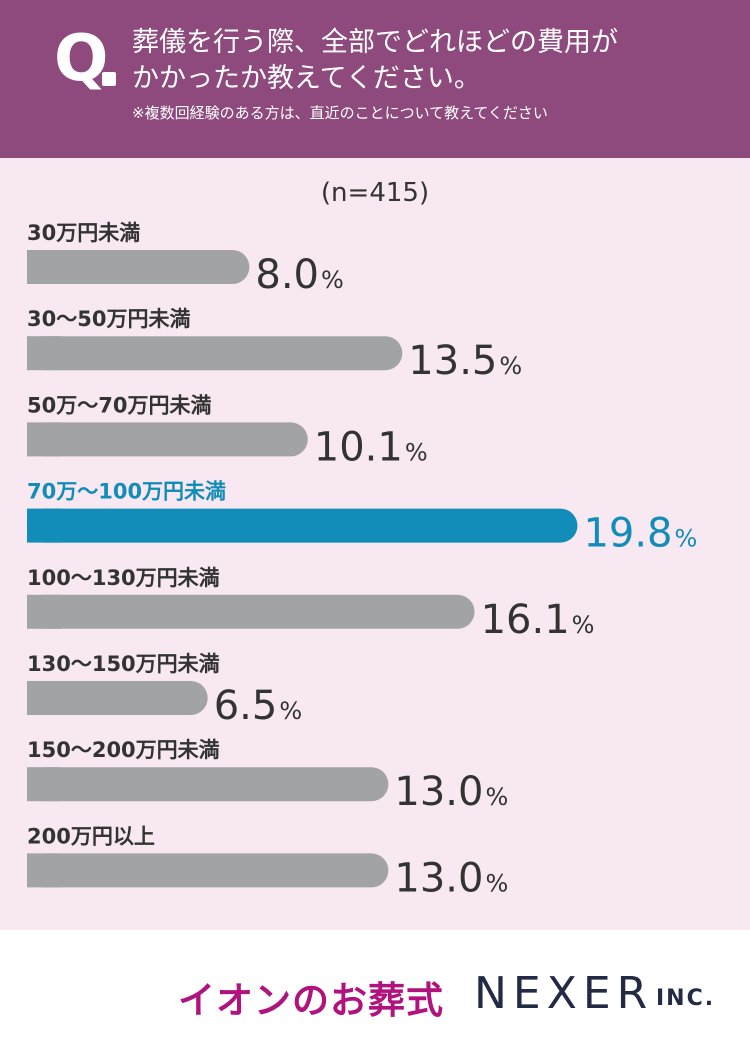  I want to click on nexer-logo: NEXER, so click(564, 993).